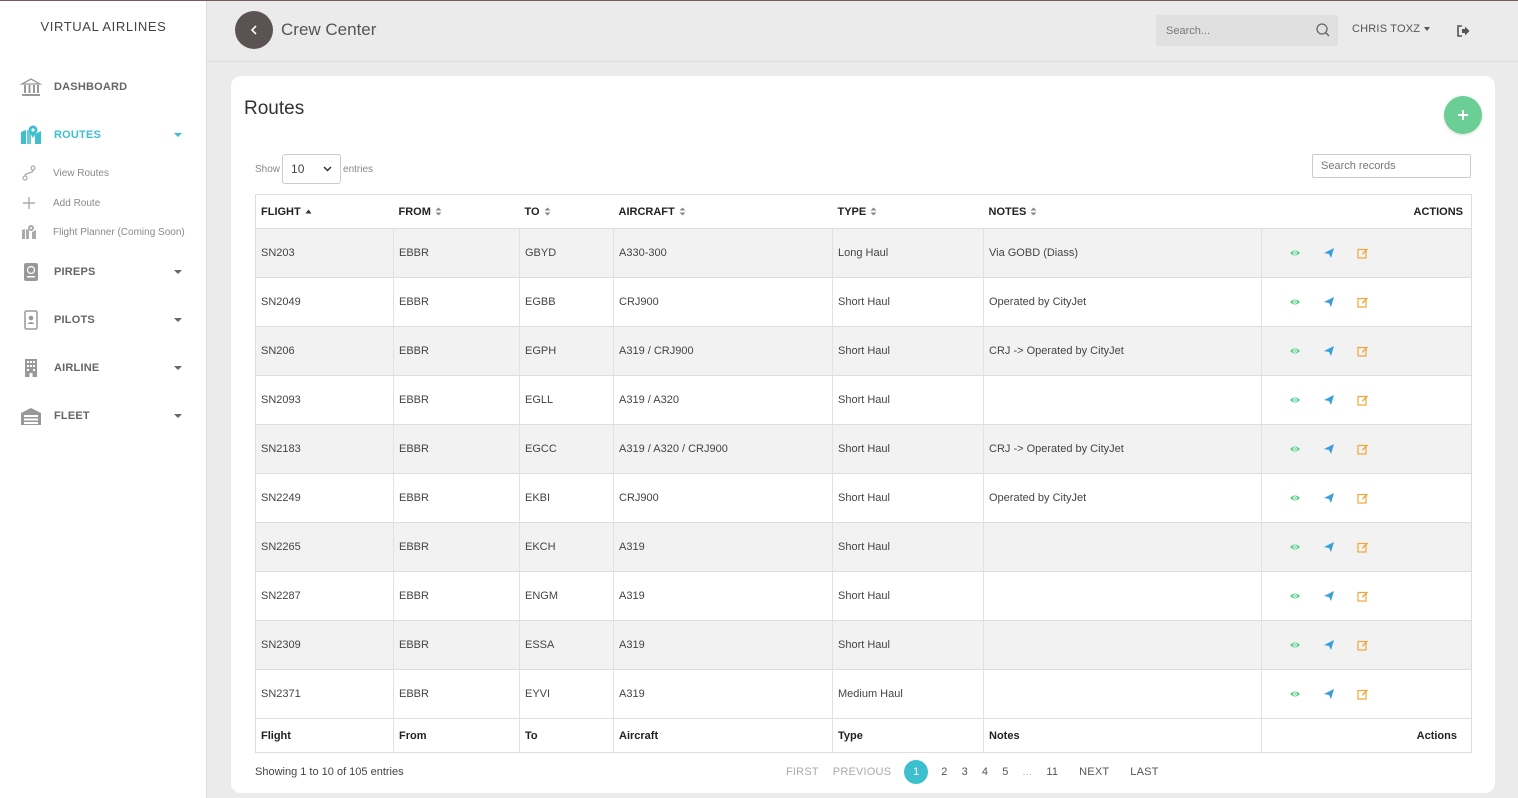 The image size is (1518, 798). What do you see at coordinates (547, 211) in the screenshot?
I see `sort-icon` at bounding box center [547, 211].